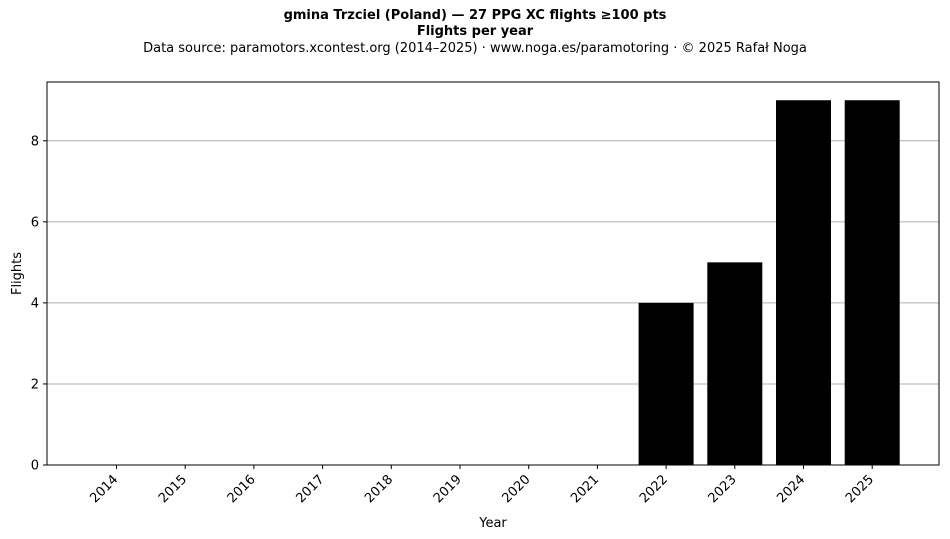 The image size is (950, 539). I want to click on y-tick-label: 8, so click(35, 141).